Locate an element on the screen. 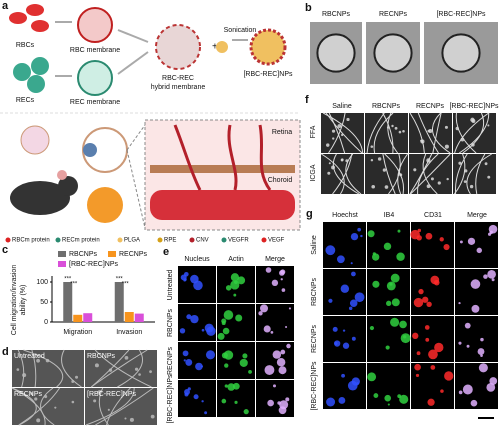  label: Choroid is located at coordinates (280, 180).